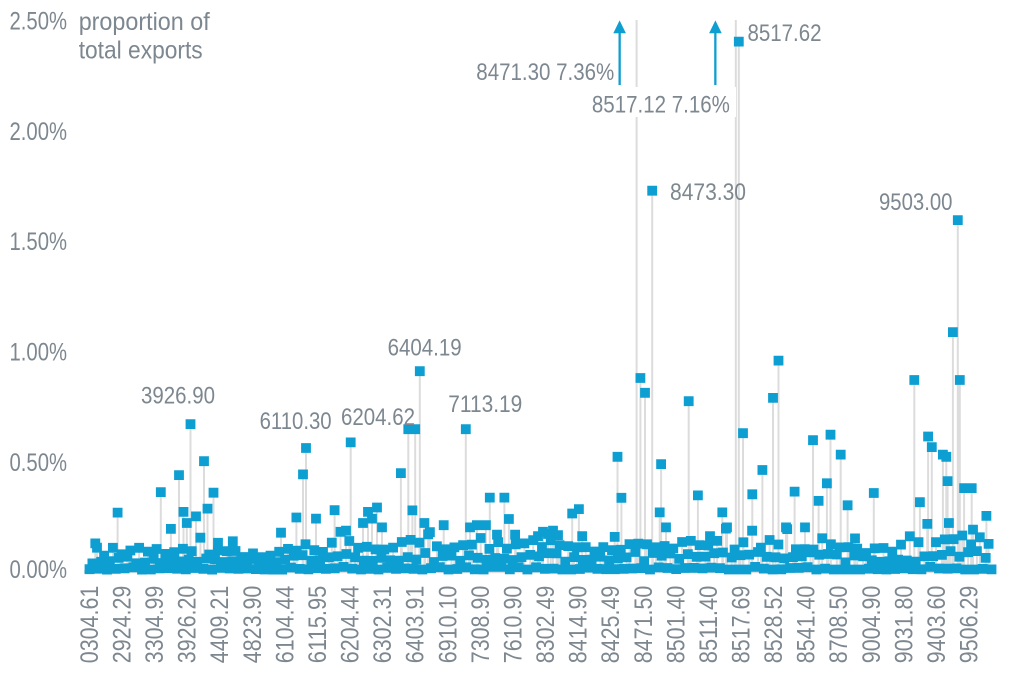 The width and height of the screenshot is (1012, 675). Describe the element at coordinates (742, 625) in the screenshot. I see `svg-text: 8517.69` at that location.